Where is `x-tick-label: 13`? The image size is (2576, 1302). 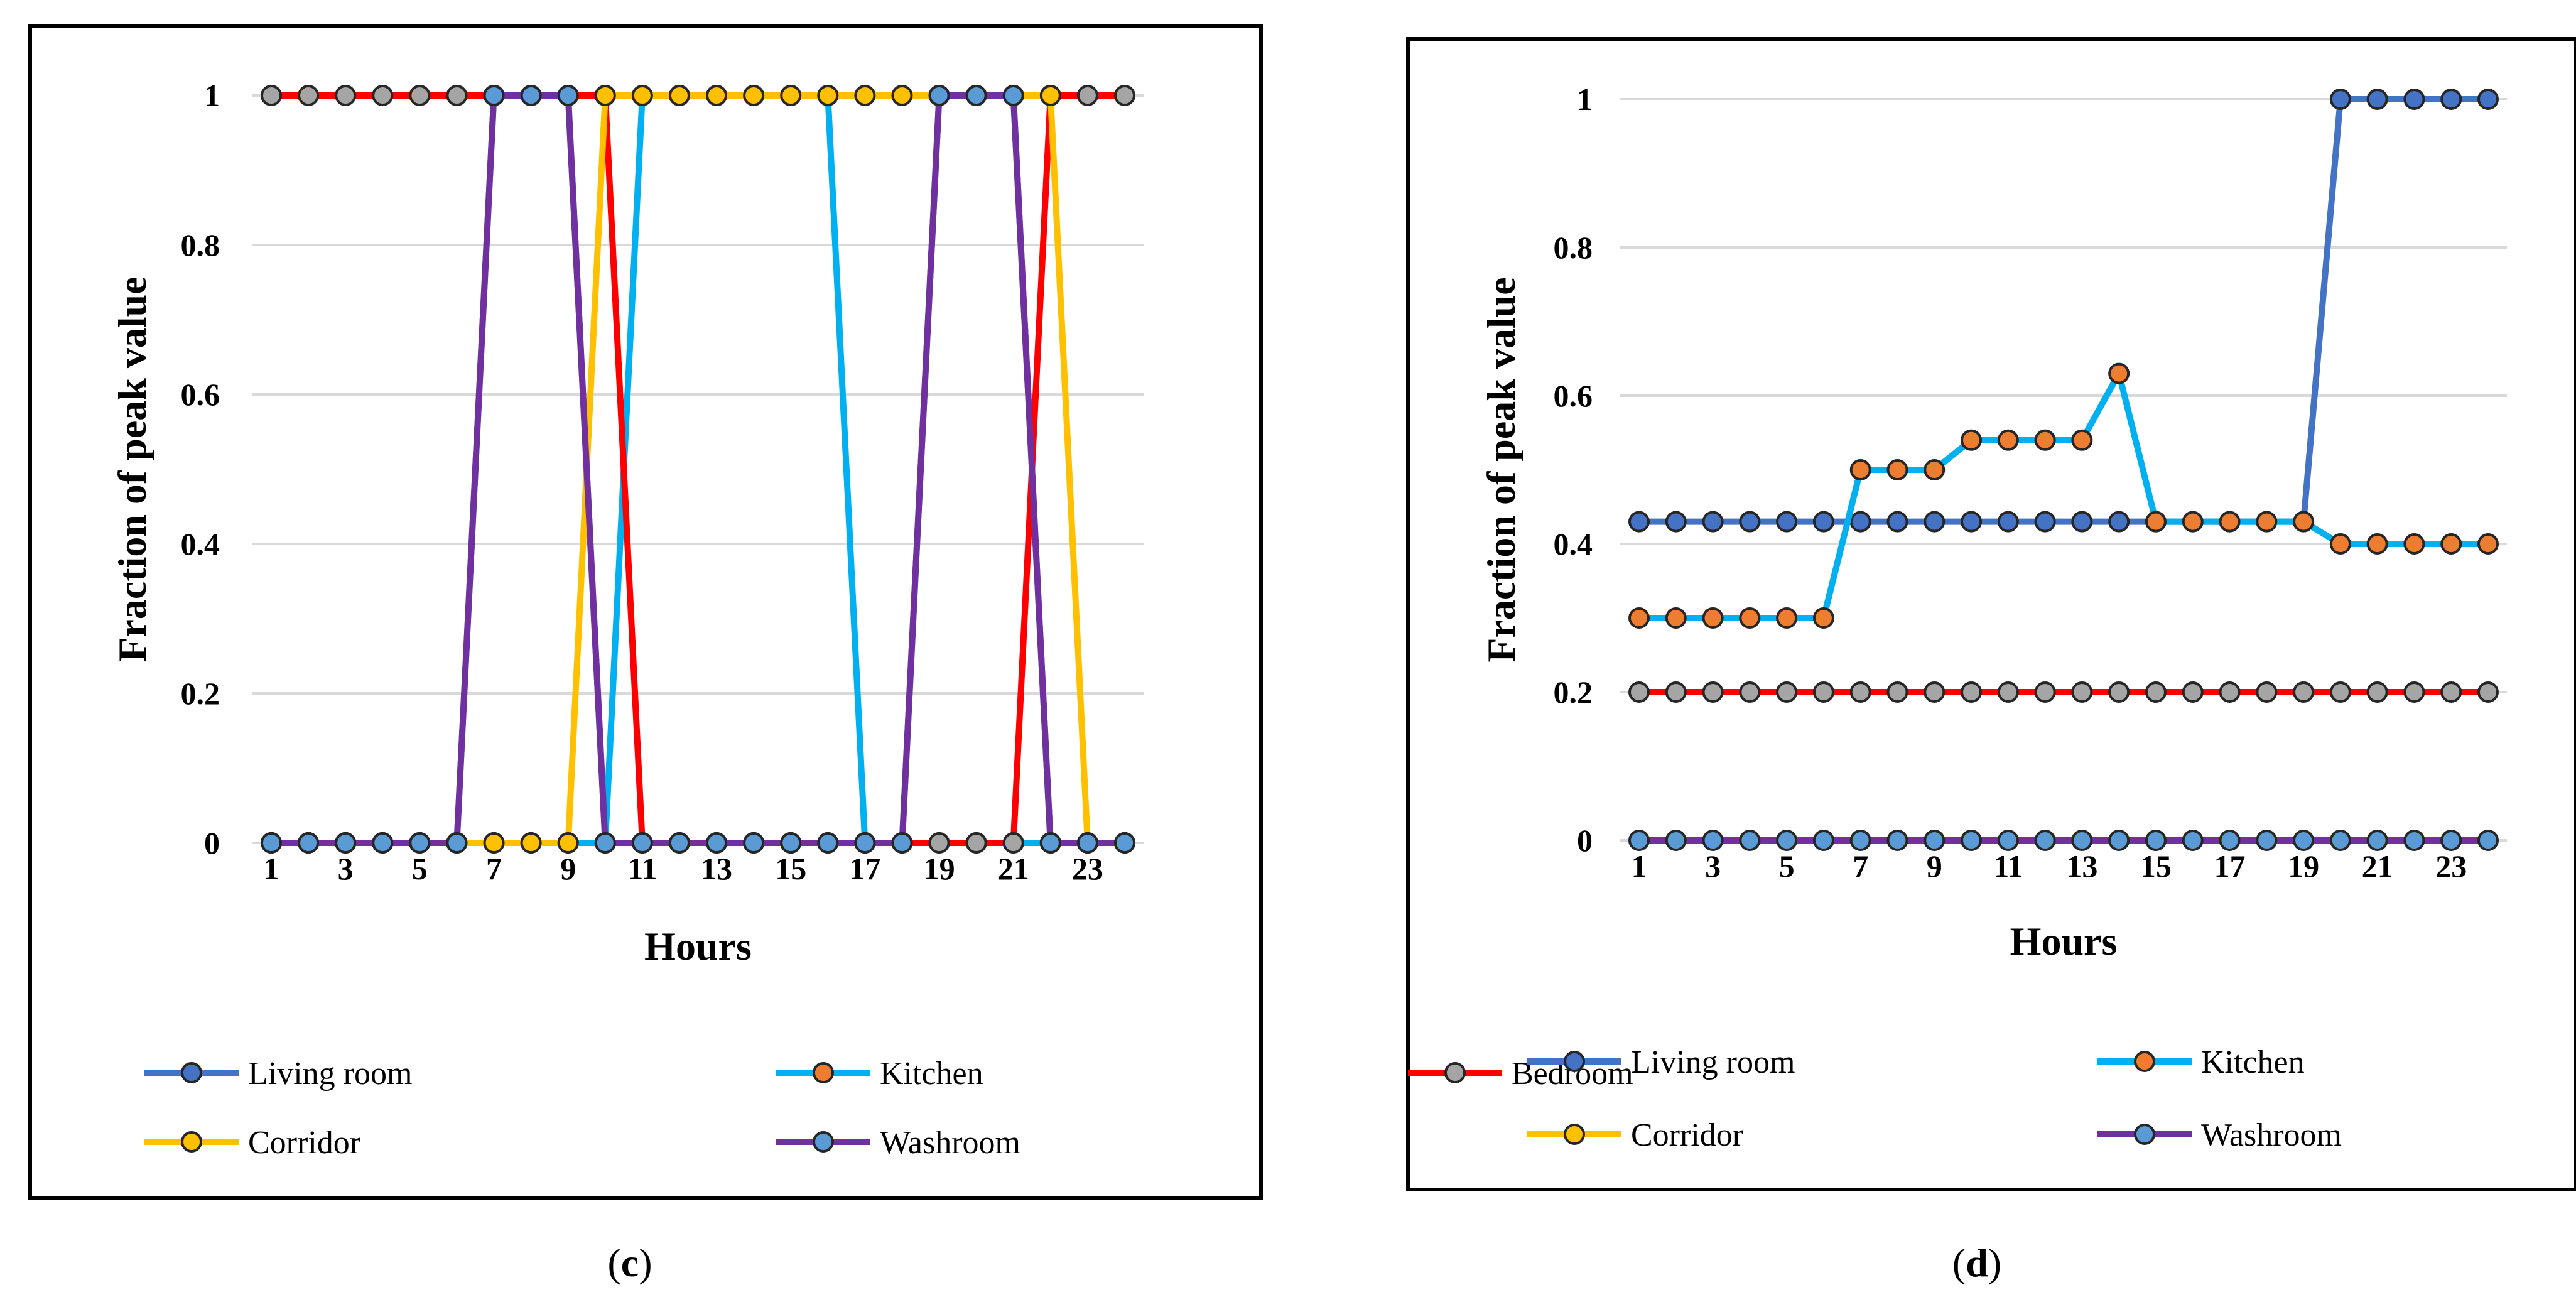 x-tick-label: 13 is located at coordinates (717, 869).